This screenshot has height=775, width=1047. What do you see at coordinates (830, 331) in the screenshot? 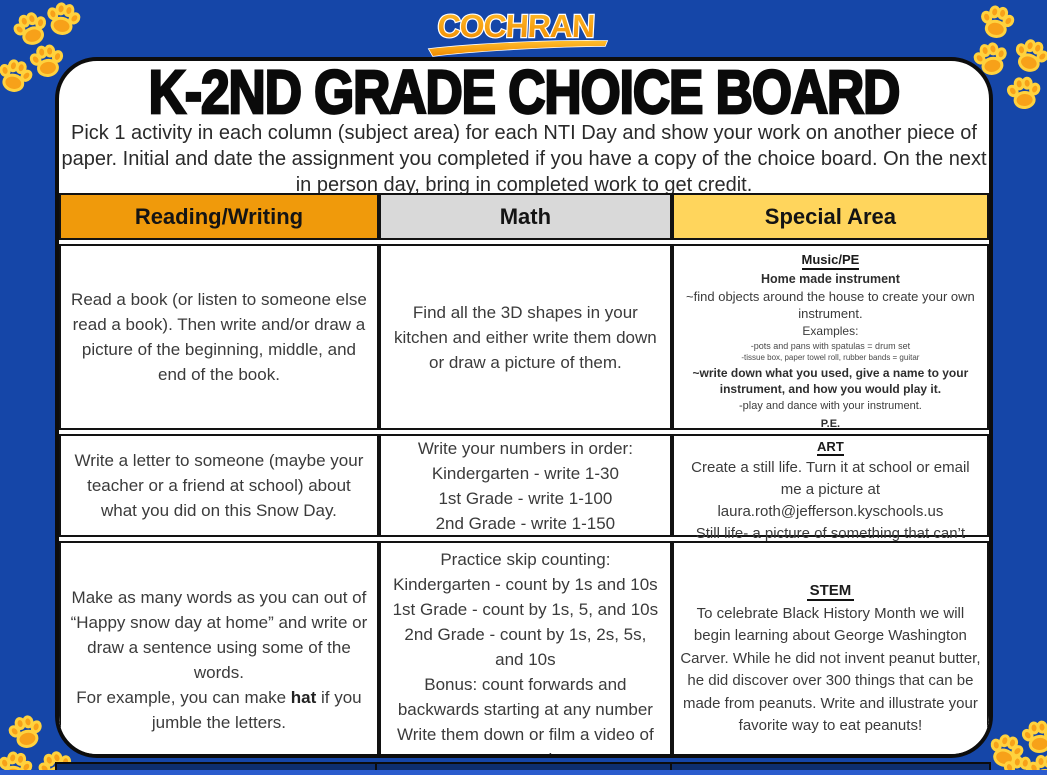
I see `examples-label: Examples:` at bounding box center [830, 331].